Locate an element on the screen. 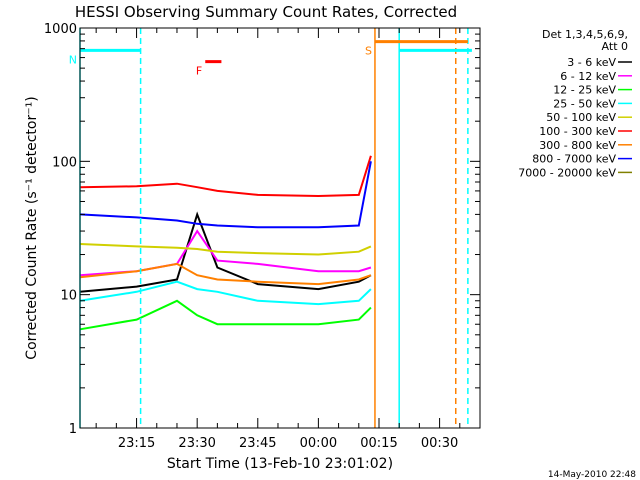  y-tick-label-0: 1 is located at coordinates (73, 429).